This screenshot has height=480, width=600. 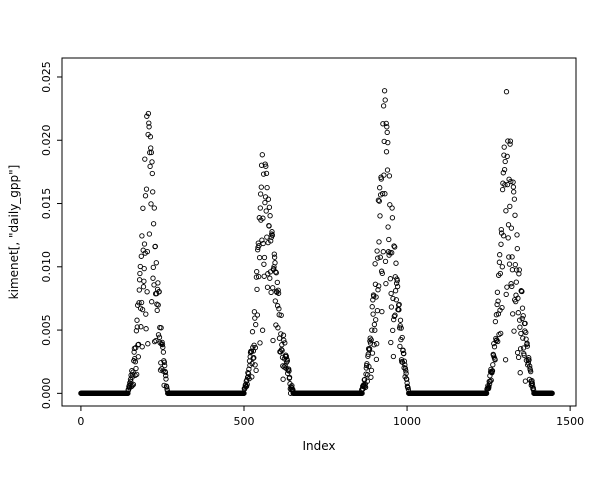 I want to click on y-axis: 0.000 0.005 0.010 0.015 0.020 0.025, so click(x=51, y=235).